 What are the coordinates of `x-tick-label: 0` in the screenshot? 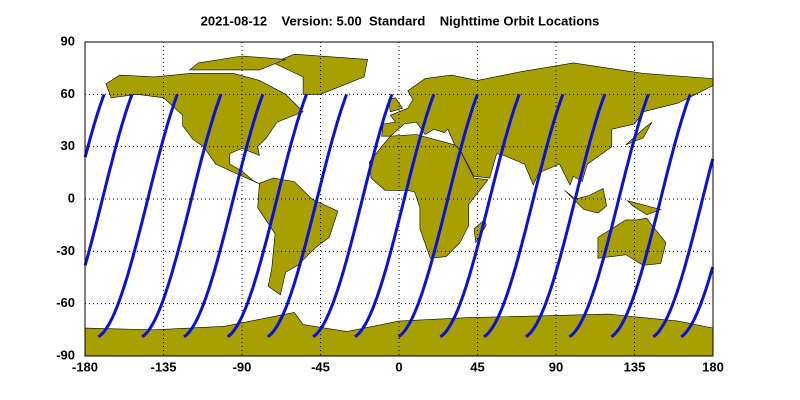 It's located at (398, 366).